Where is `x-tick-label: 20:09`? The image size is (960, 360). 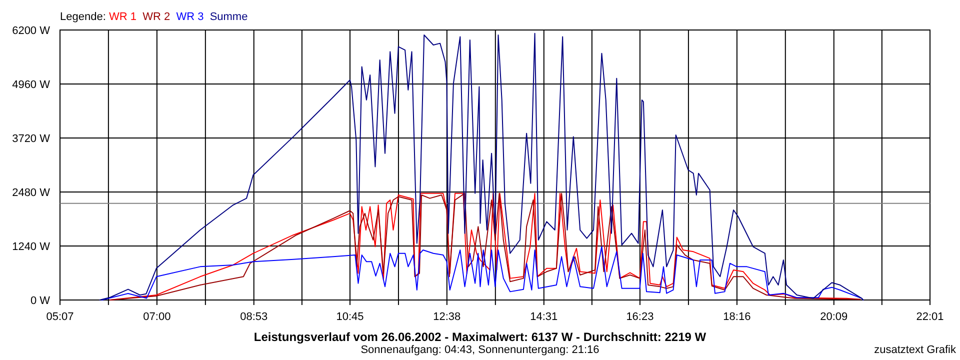
x-tick-label: 20:09 is located at coordinates (834, 317).